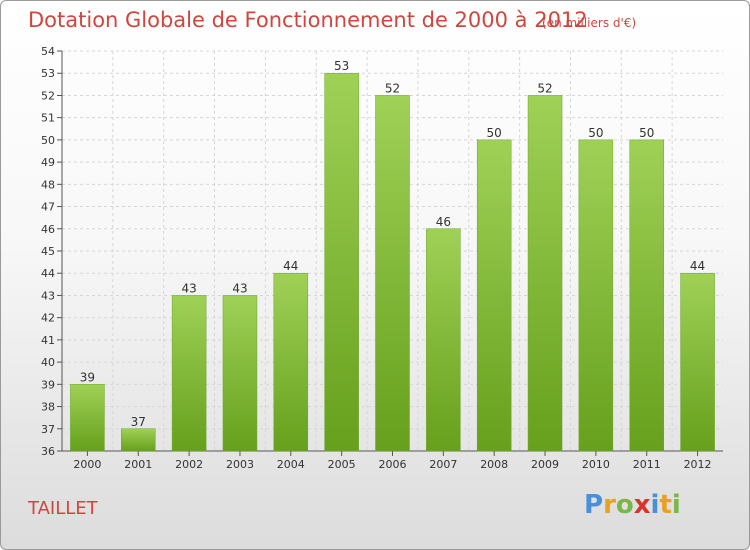  What do you see at coordinates (138, 422) in the screenshot?
I see `bar-value-label: 37` at bounding box center [138, 422].